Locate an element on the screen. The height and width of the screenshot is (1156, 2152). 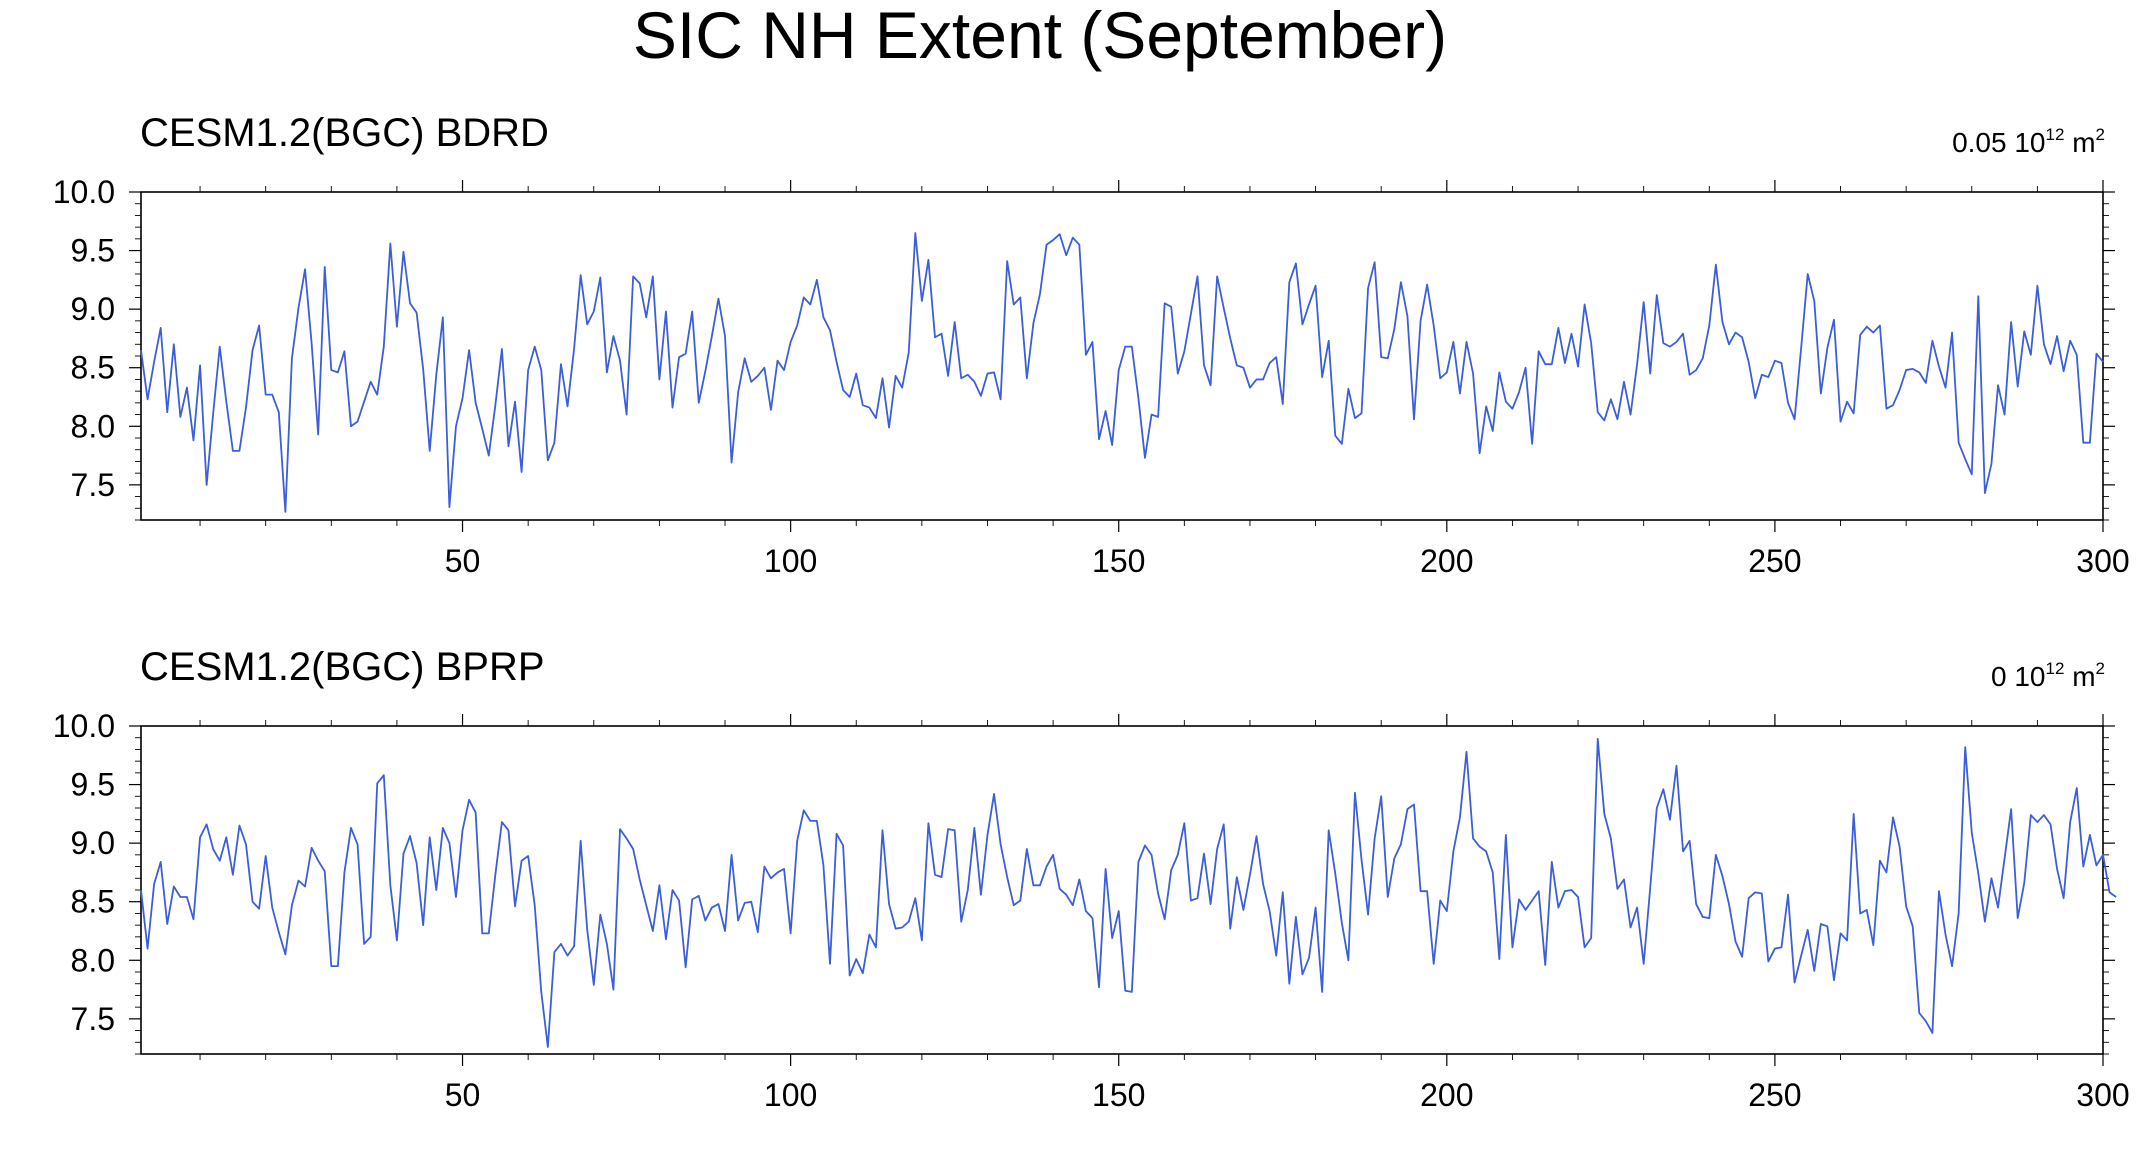
units-unit-bdrd: m is located at coordinates (2079, 142).